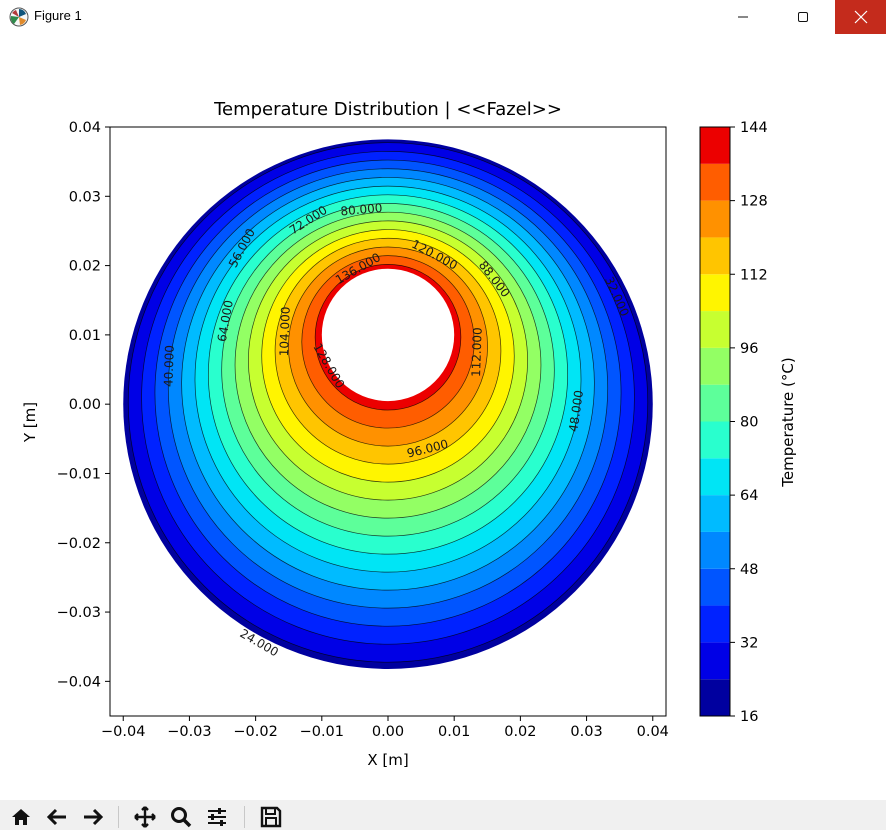 The height and width of the screenshot is (830, 886). Describe the element at coordinates (477, 352) in the screenshot. I see `contour-label: 112.000` at that location.